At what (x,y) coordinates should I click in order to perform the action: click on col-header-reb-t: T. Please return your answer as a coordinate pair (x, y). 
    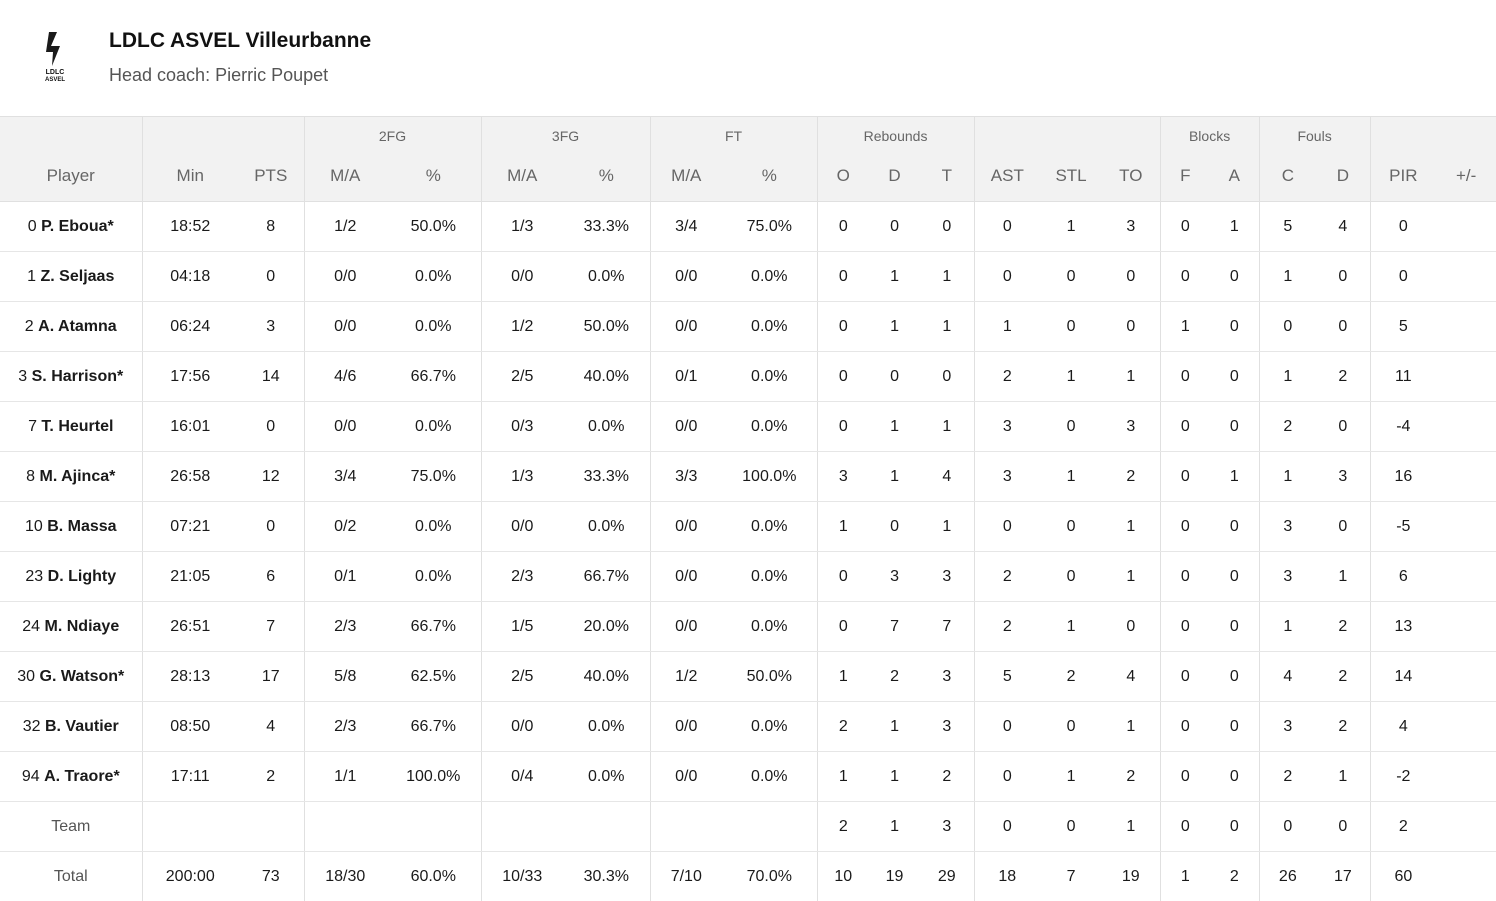
    Looking at the image, I should click on (947, 178).